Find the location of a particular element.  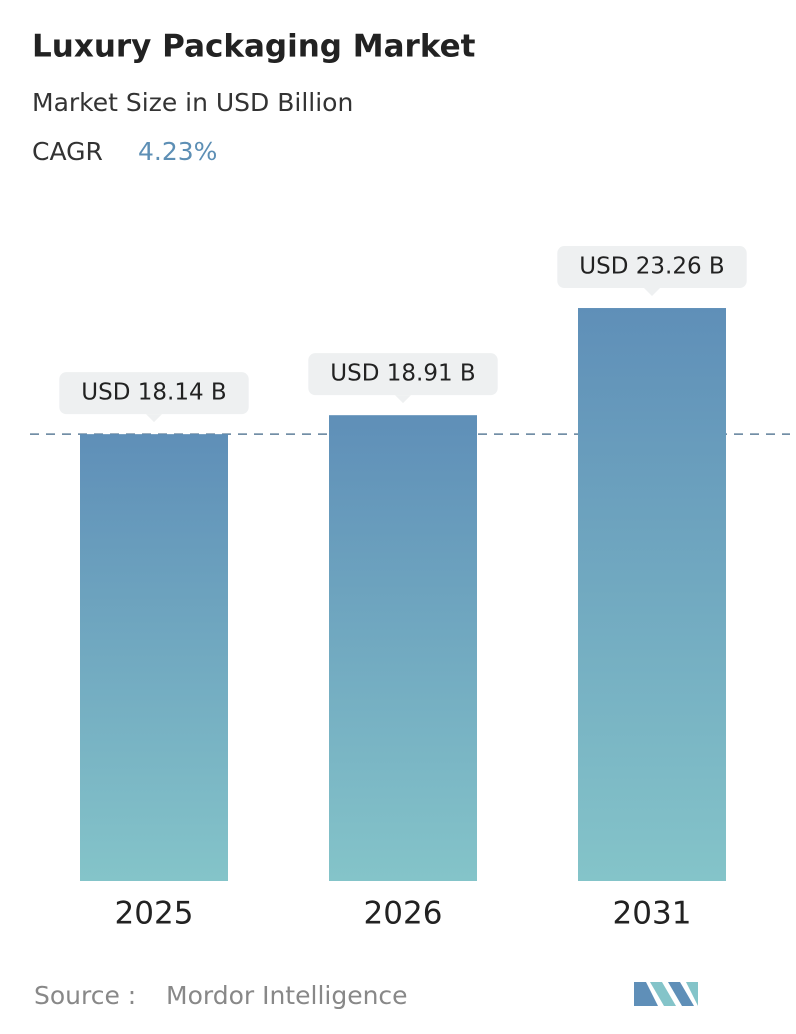

chart-subtitle: Market Size in USD Billion is located at coordinates (192, 102).